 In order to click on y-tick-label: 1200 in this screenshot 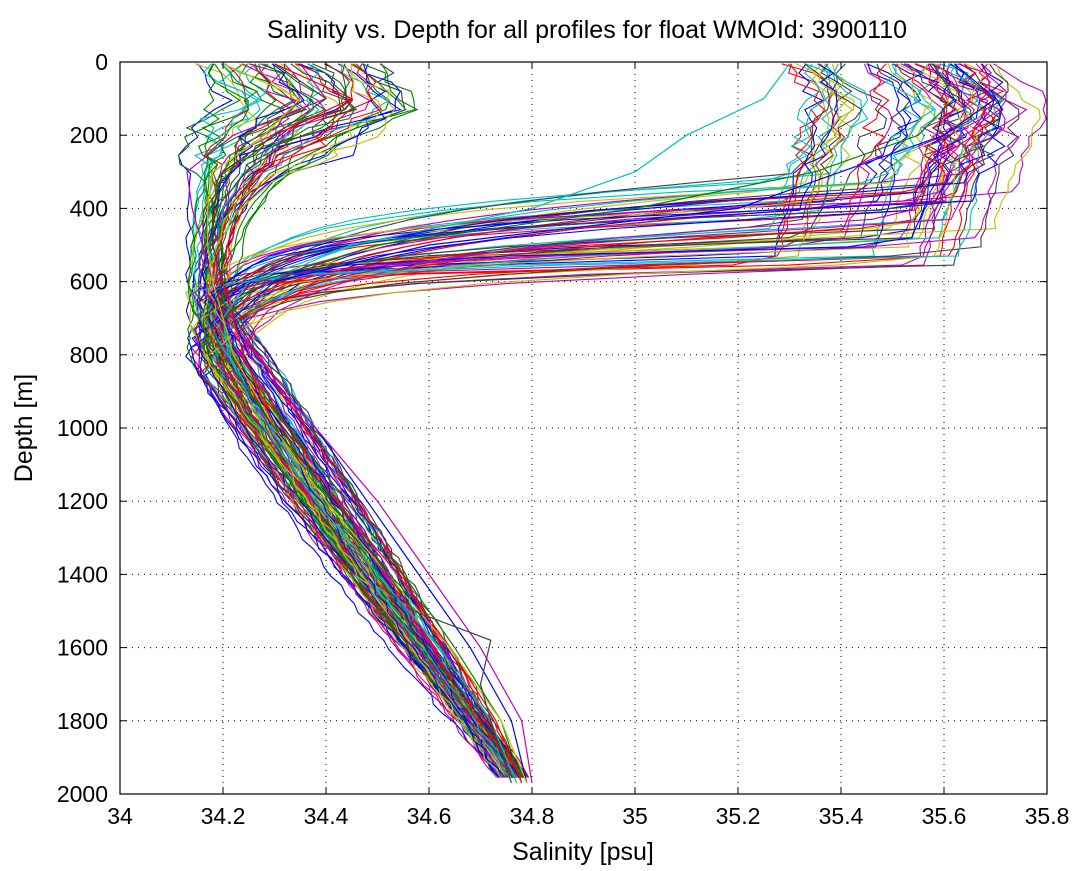, I will do `click(82, 501)`.